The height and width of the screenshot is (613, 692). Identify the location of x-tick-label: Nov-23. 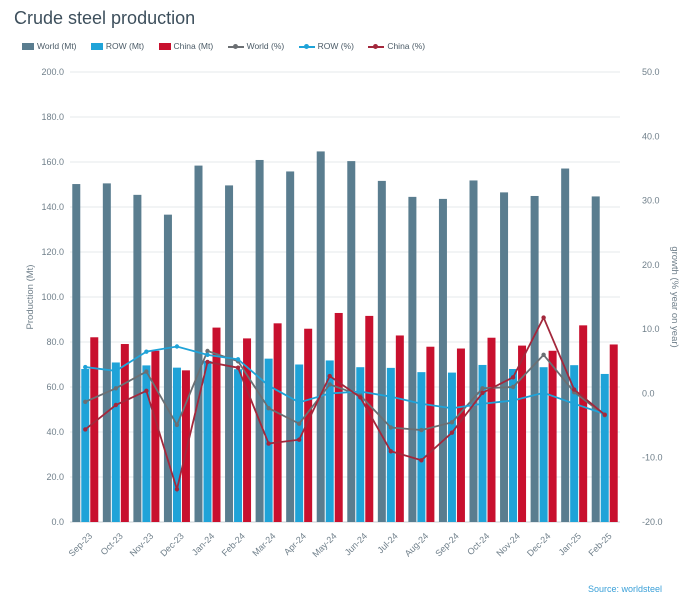
(142, 545).